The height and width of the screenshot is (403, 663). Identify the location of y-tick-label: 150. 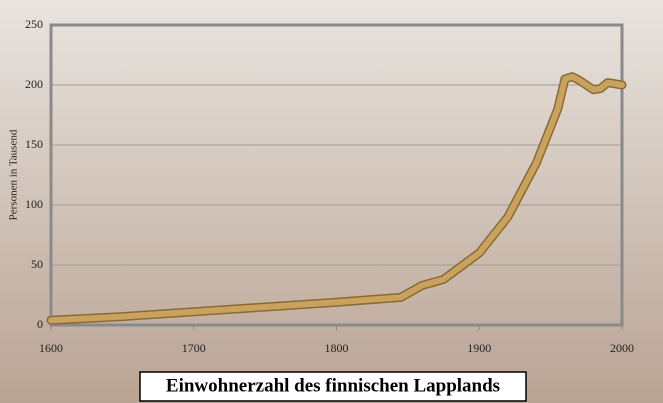
(34, 144).